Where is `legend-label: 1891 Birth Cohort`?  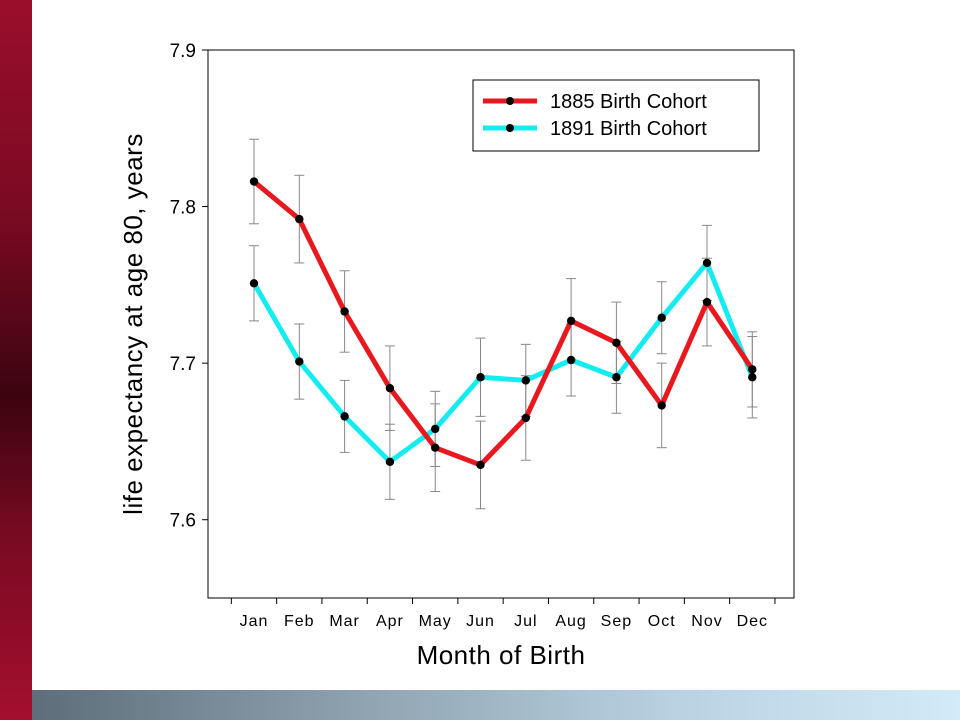 legend-label: 1891 Birth Cohort is located at coordinates (628, 129).